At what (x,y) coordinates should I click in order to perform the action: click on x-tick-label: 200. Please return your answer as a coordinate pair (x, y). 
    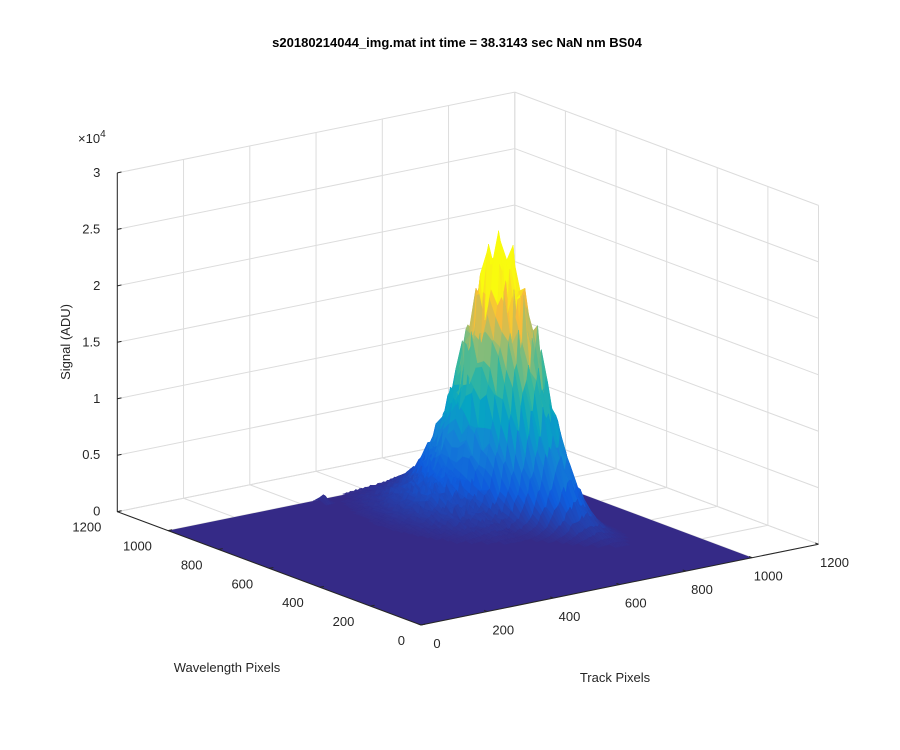
    Looking at the image, I should click on (503, 630).